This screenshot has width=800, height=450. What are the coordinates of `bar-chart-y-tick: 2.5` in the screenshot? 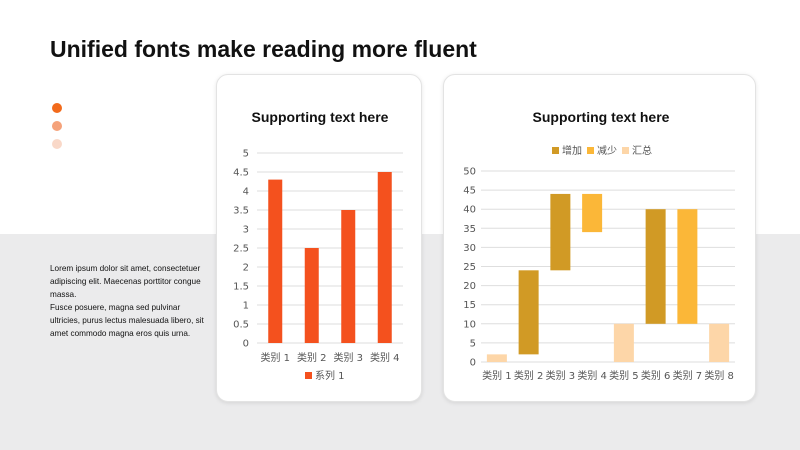 It's located at (241, 249).